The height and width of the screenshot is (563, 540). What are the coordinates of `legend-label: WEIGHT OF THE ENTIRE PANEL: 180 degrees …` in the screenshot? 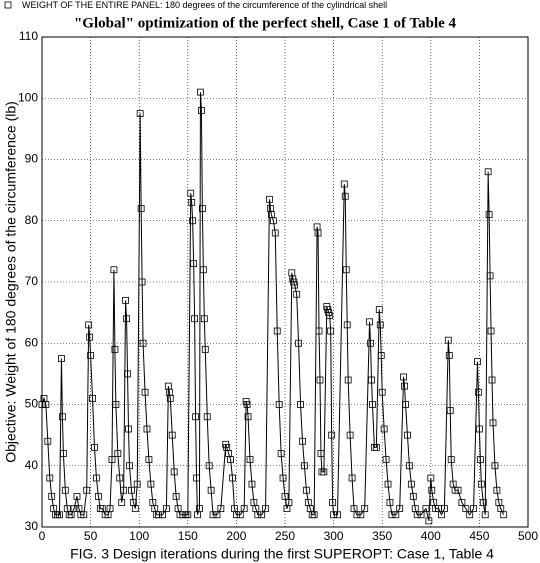 It's located at (204, 5).